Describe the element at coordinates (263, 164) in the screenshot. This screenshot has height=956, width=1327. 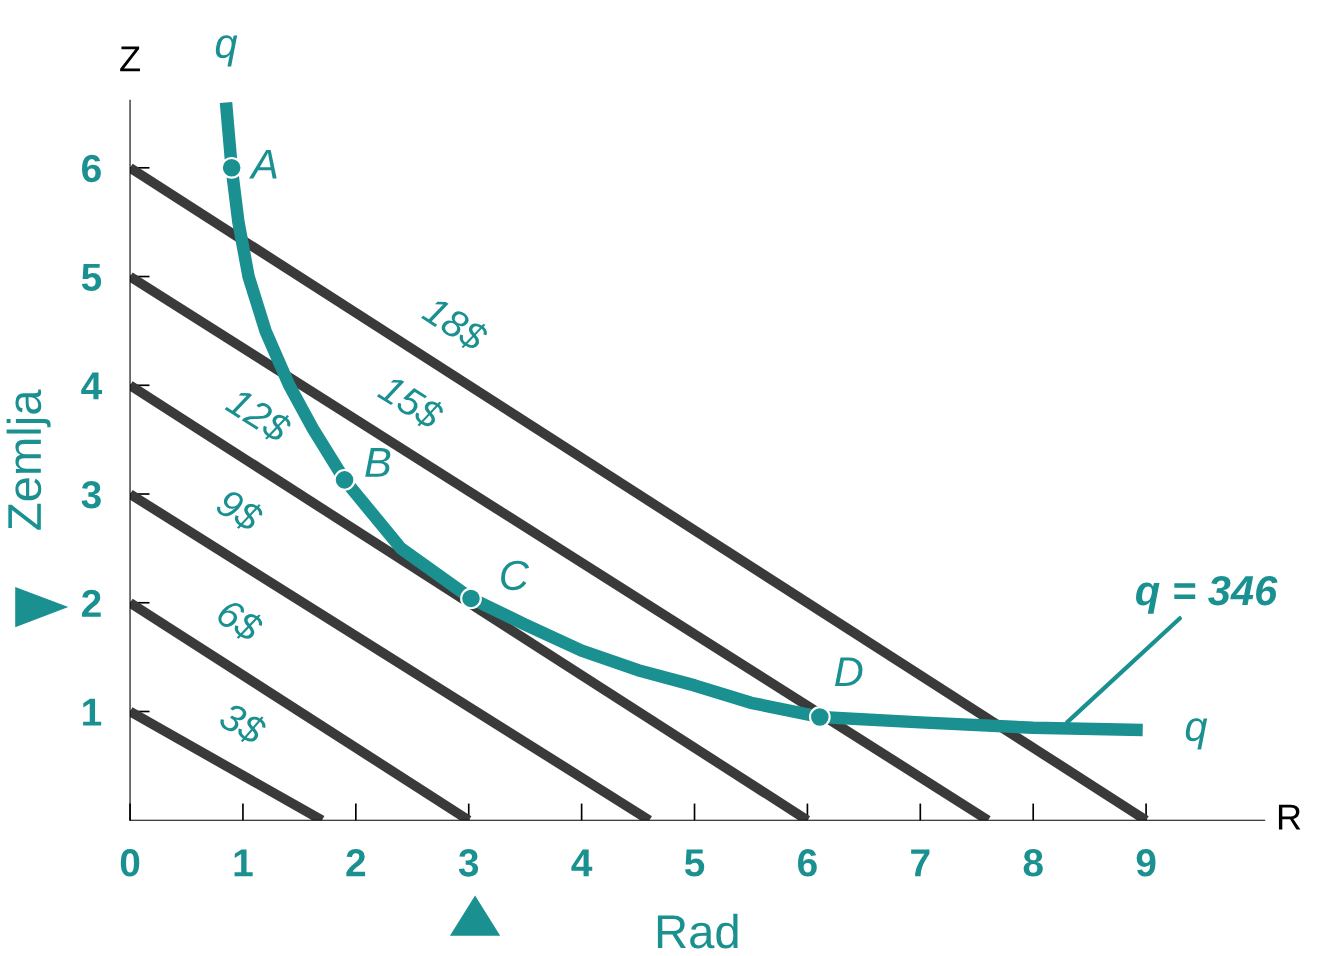
I see `annotation: A` at that location.